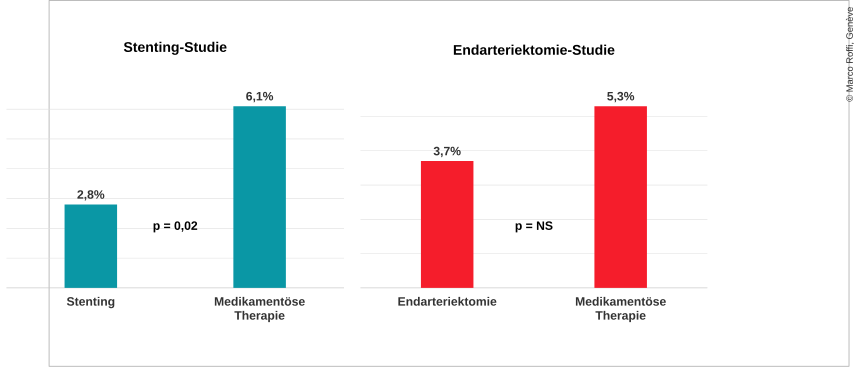 The height and width of the screenshot is (367, 854). Describe the element at coordinates (260, 97) in the screenshot. I see `data-label: 6,1%` at that location.